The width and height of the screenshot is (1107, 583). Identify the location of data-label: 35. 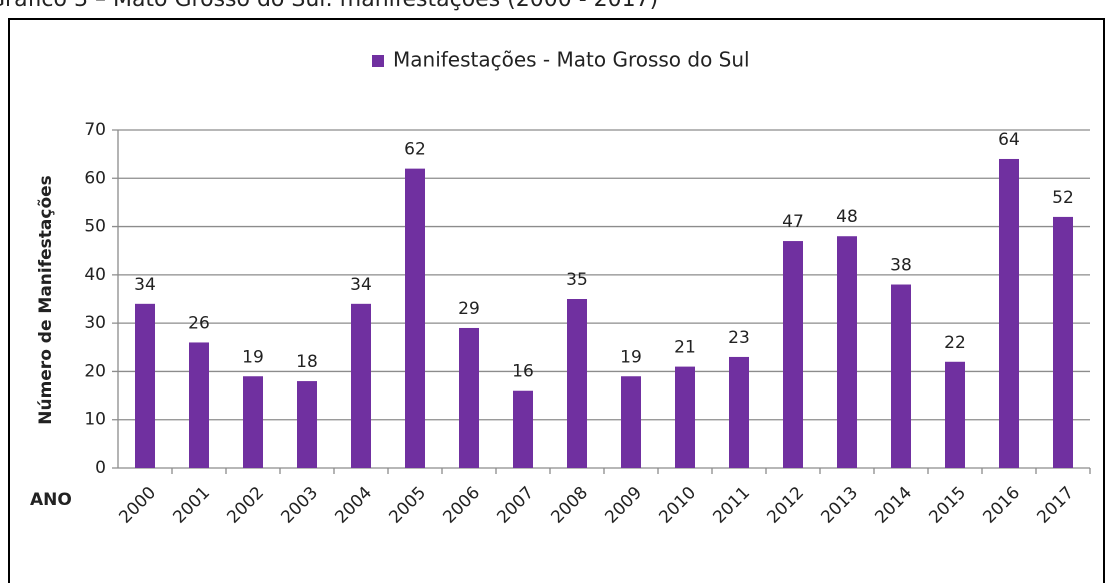
(577, 280).